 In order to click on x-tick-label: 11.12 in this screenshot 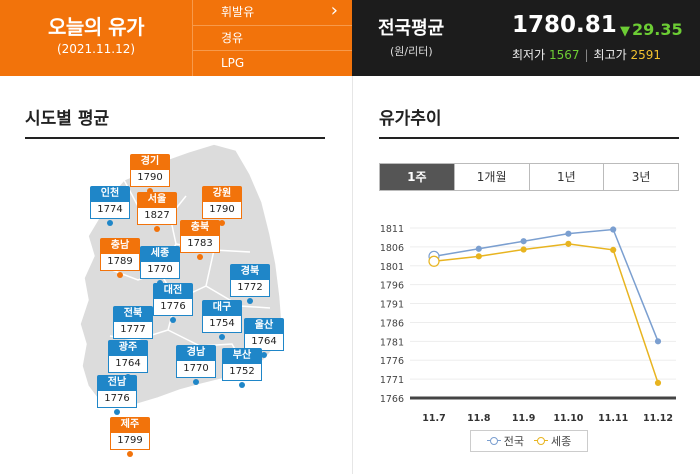, I will do `click(658, 418)`.